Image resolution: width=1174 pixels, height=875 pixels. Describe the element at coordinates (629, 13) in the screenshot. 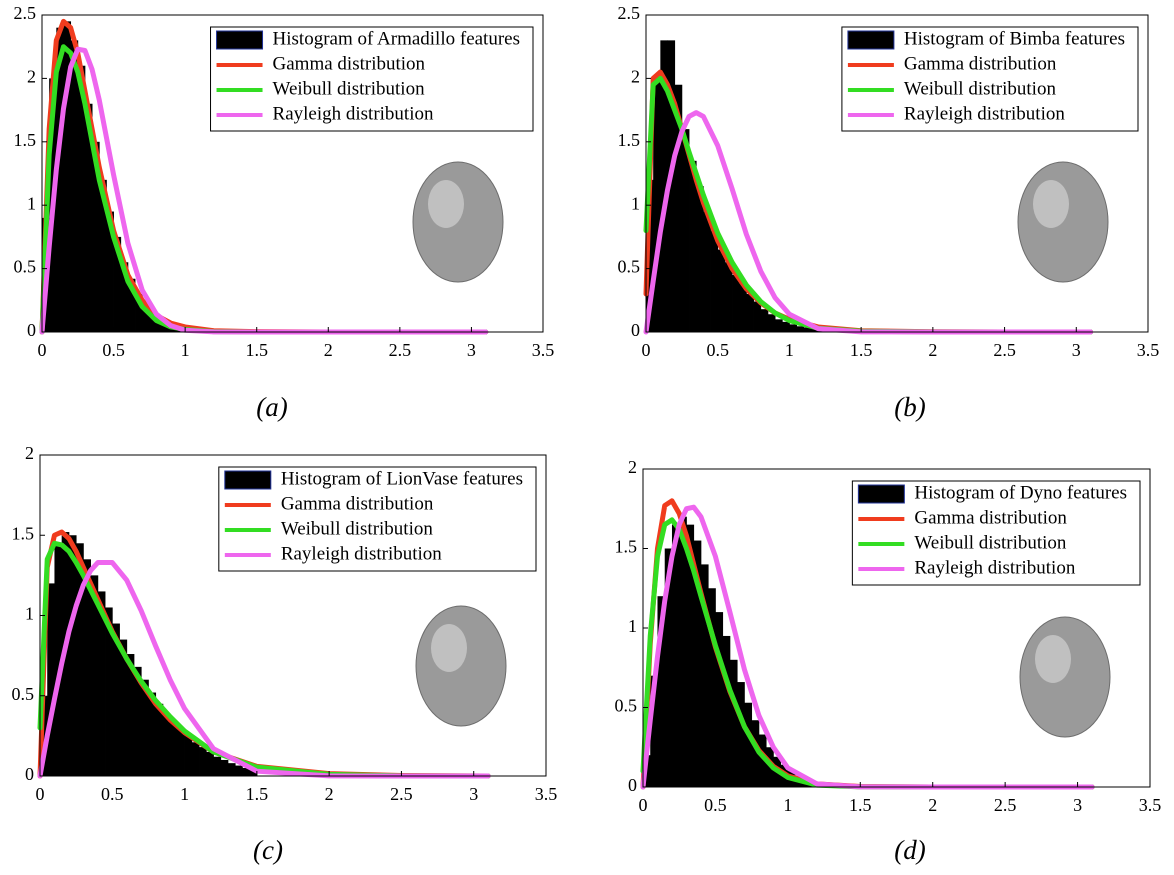

I see `y-tick-label: 2.5` at that location.